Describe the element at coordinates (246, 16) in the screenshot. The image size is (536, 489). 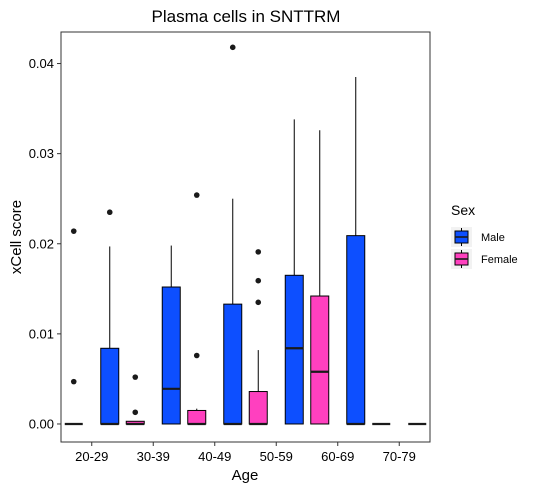
I see `chart-title: Plasma cells in SNTTRM` at that location.